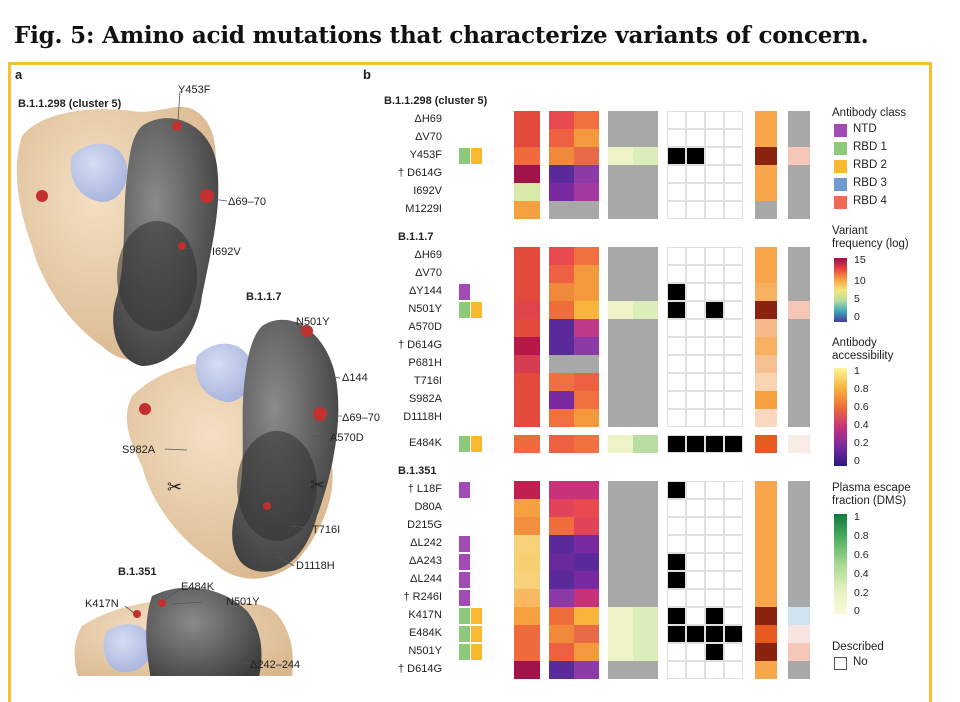 The width and height of the screenshot is (960, 702). I want to click on legend-item: No, so click(860, 662).